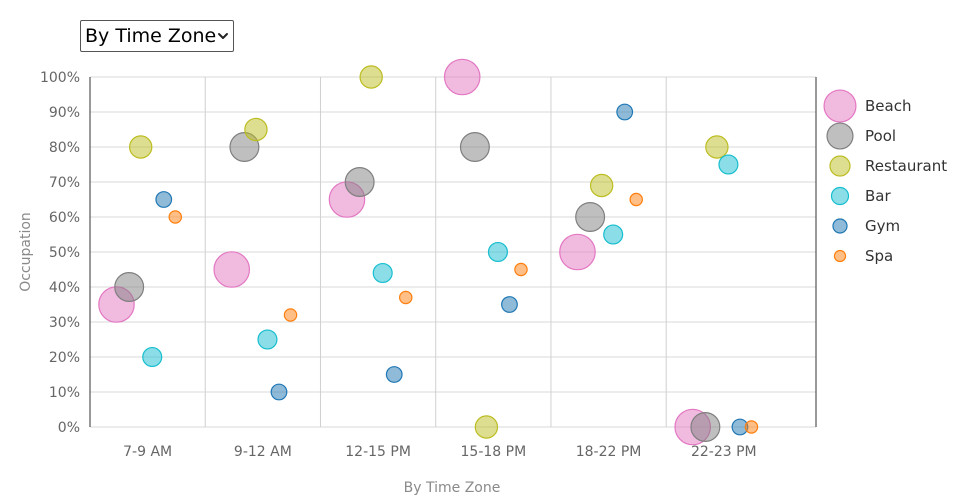  I want to click on y-tick-label: 90%, so click(64, 113).